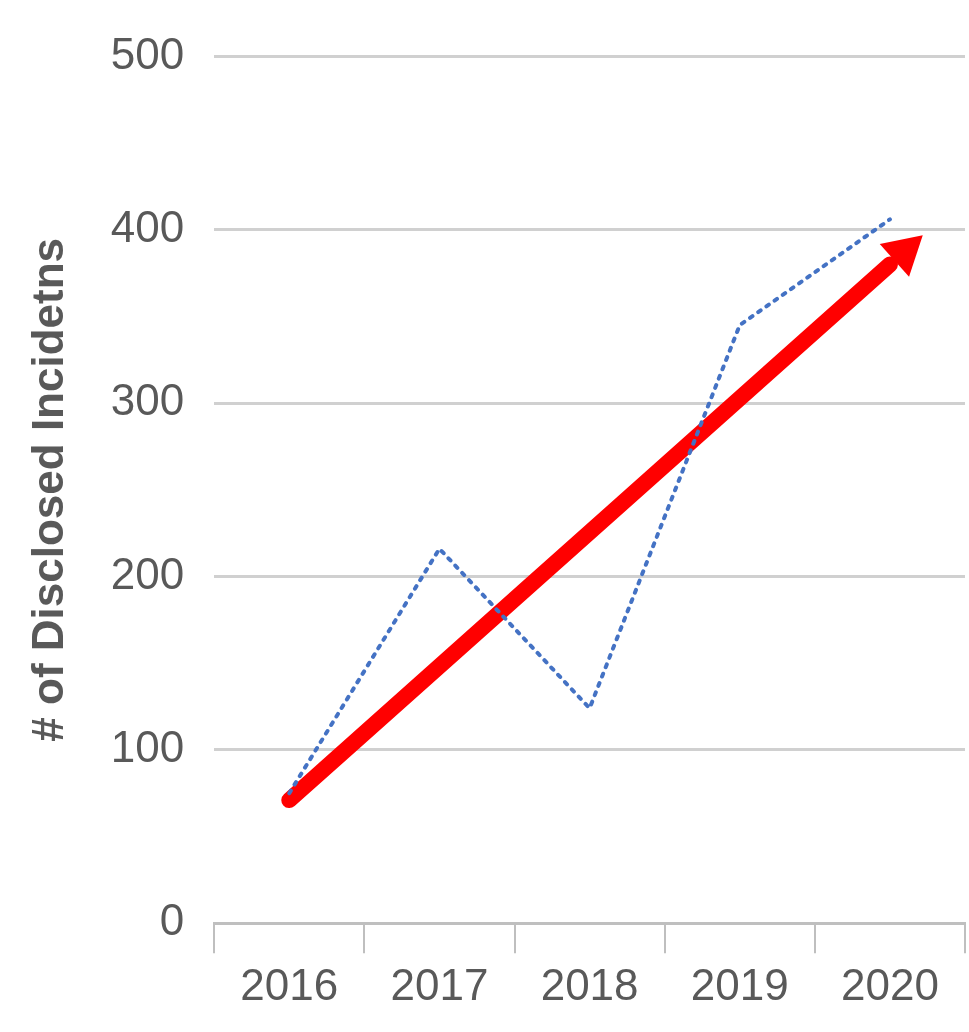  What do you see at coordinates (147, 746) in the screenshot?
I see `y-tick-label: 100` at bounding box center [147, 746].